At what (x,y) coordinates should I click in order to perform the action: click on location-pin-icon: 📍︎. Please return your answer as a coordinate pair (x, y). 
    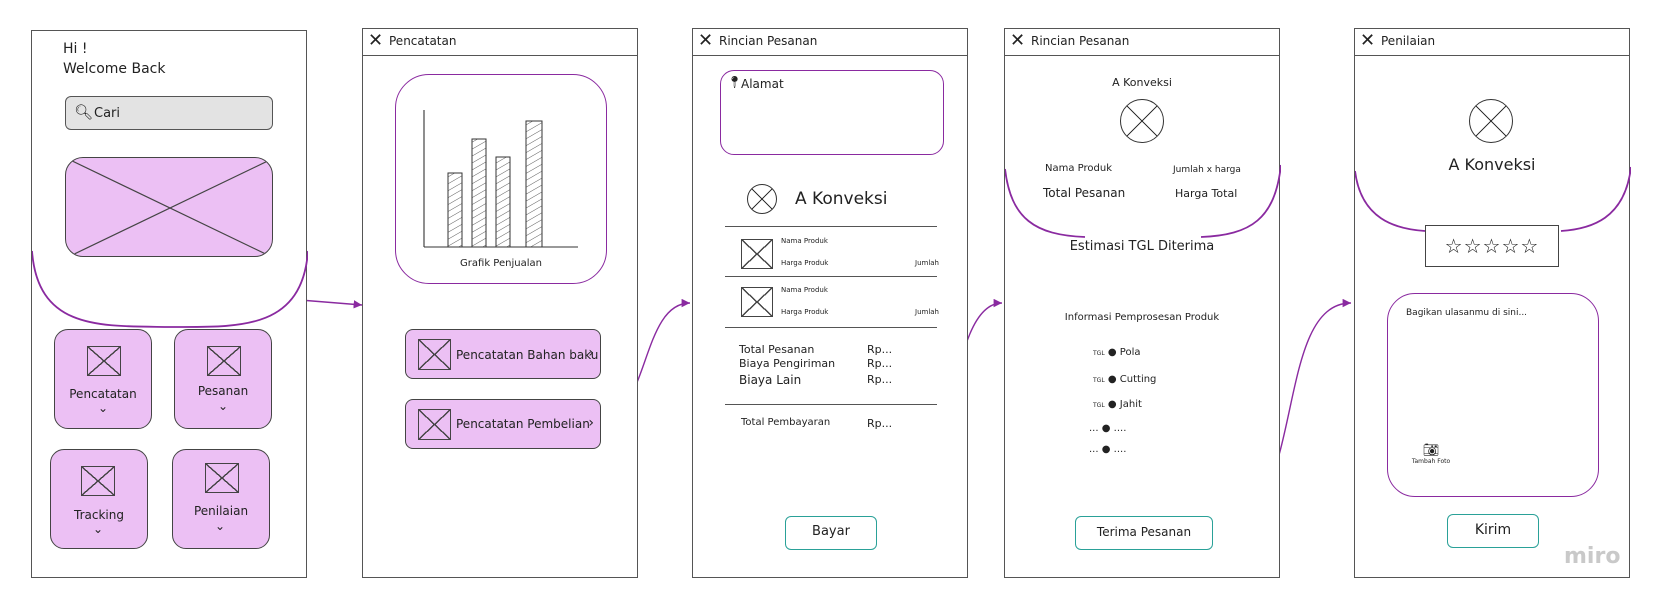
    Looking at the image, I should click on (735, 82).